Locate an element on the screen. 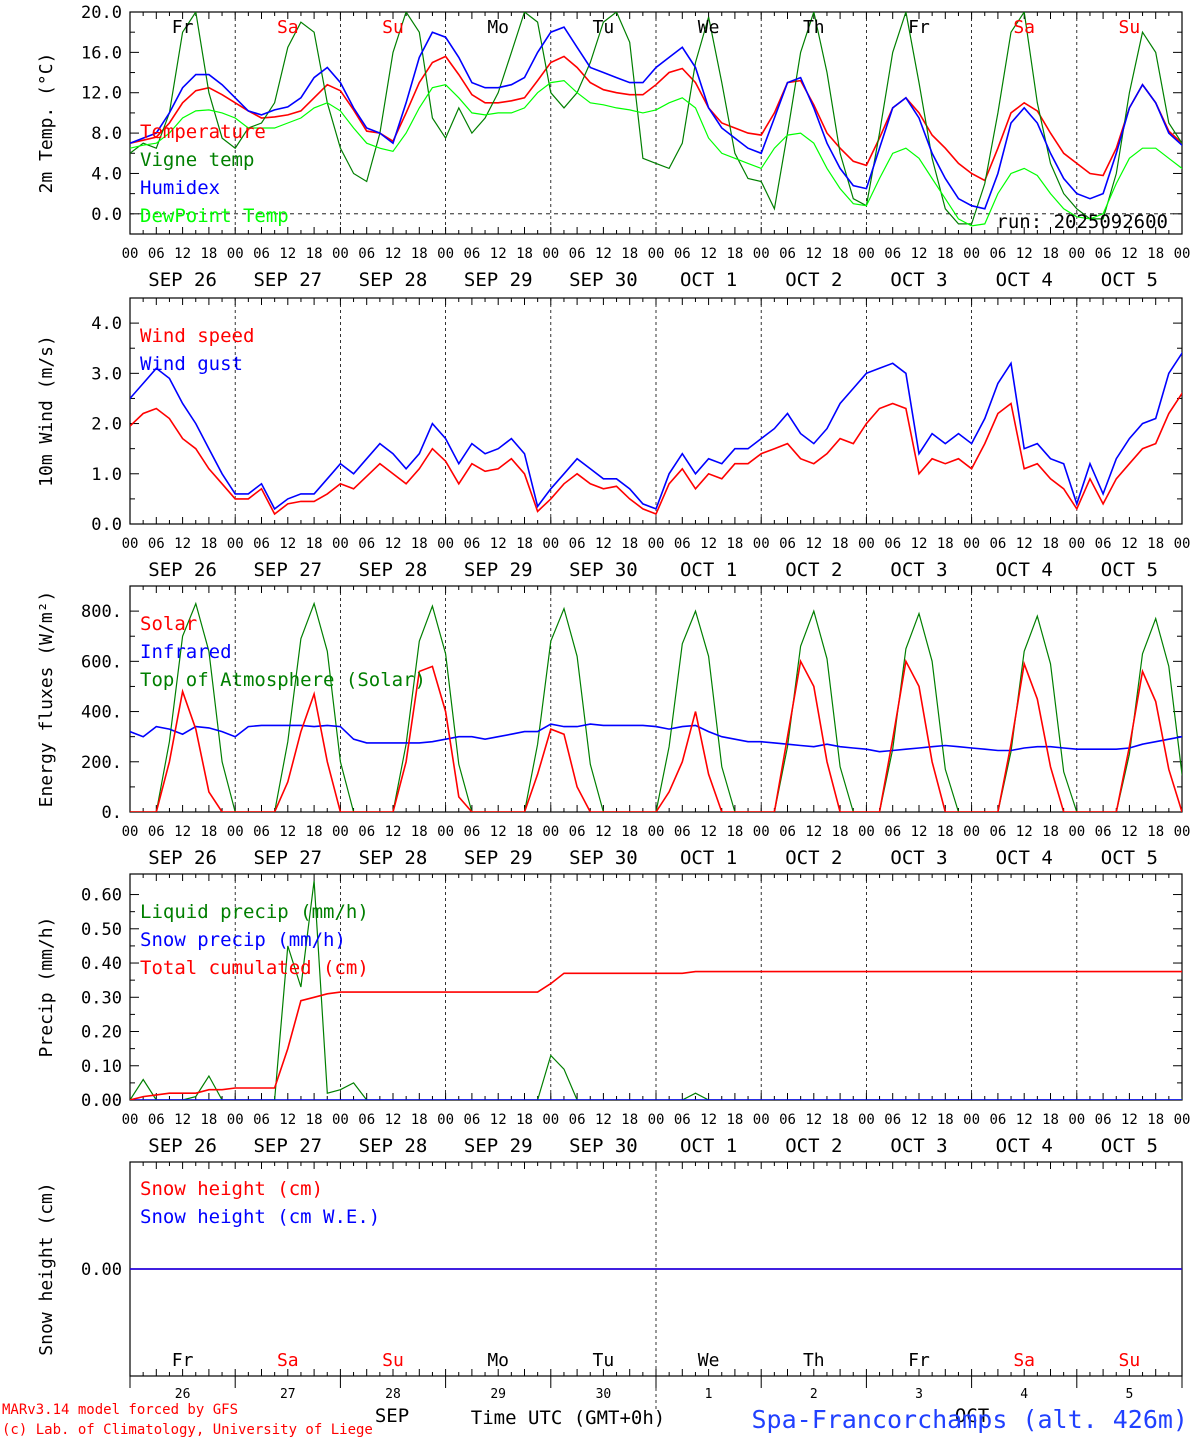 The image size is (1194, 1440). day-number-label: 28 is located at coordinates (393, 1394).